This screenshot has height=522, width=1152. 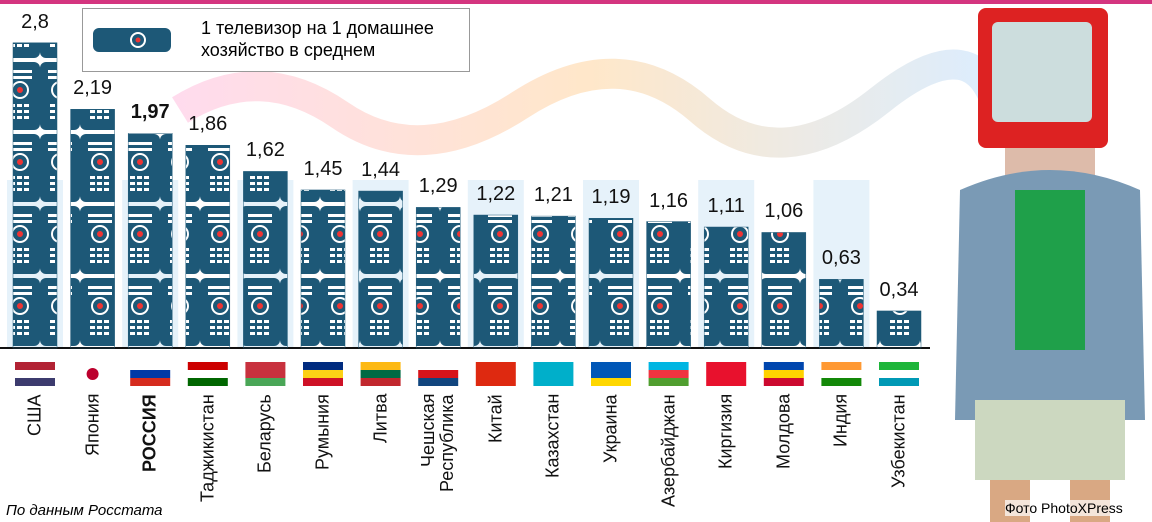 What do you see at coordinates (783, 432) in the screenshot?
I see `x-tick-label: Молдова` at bounding box center [783, 432].